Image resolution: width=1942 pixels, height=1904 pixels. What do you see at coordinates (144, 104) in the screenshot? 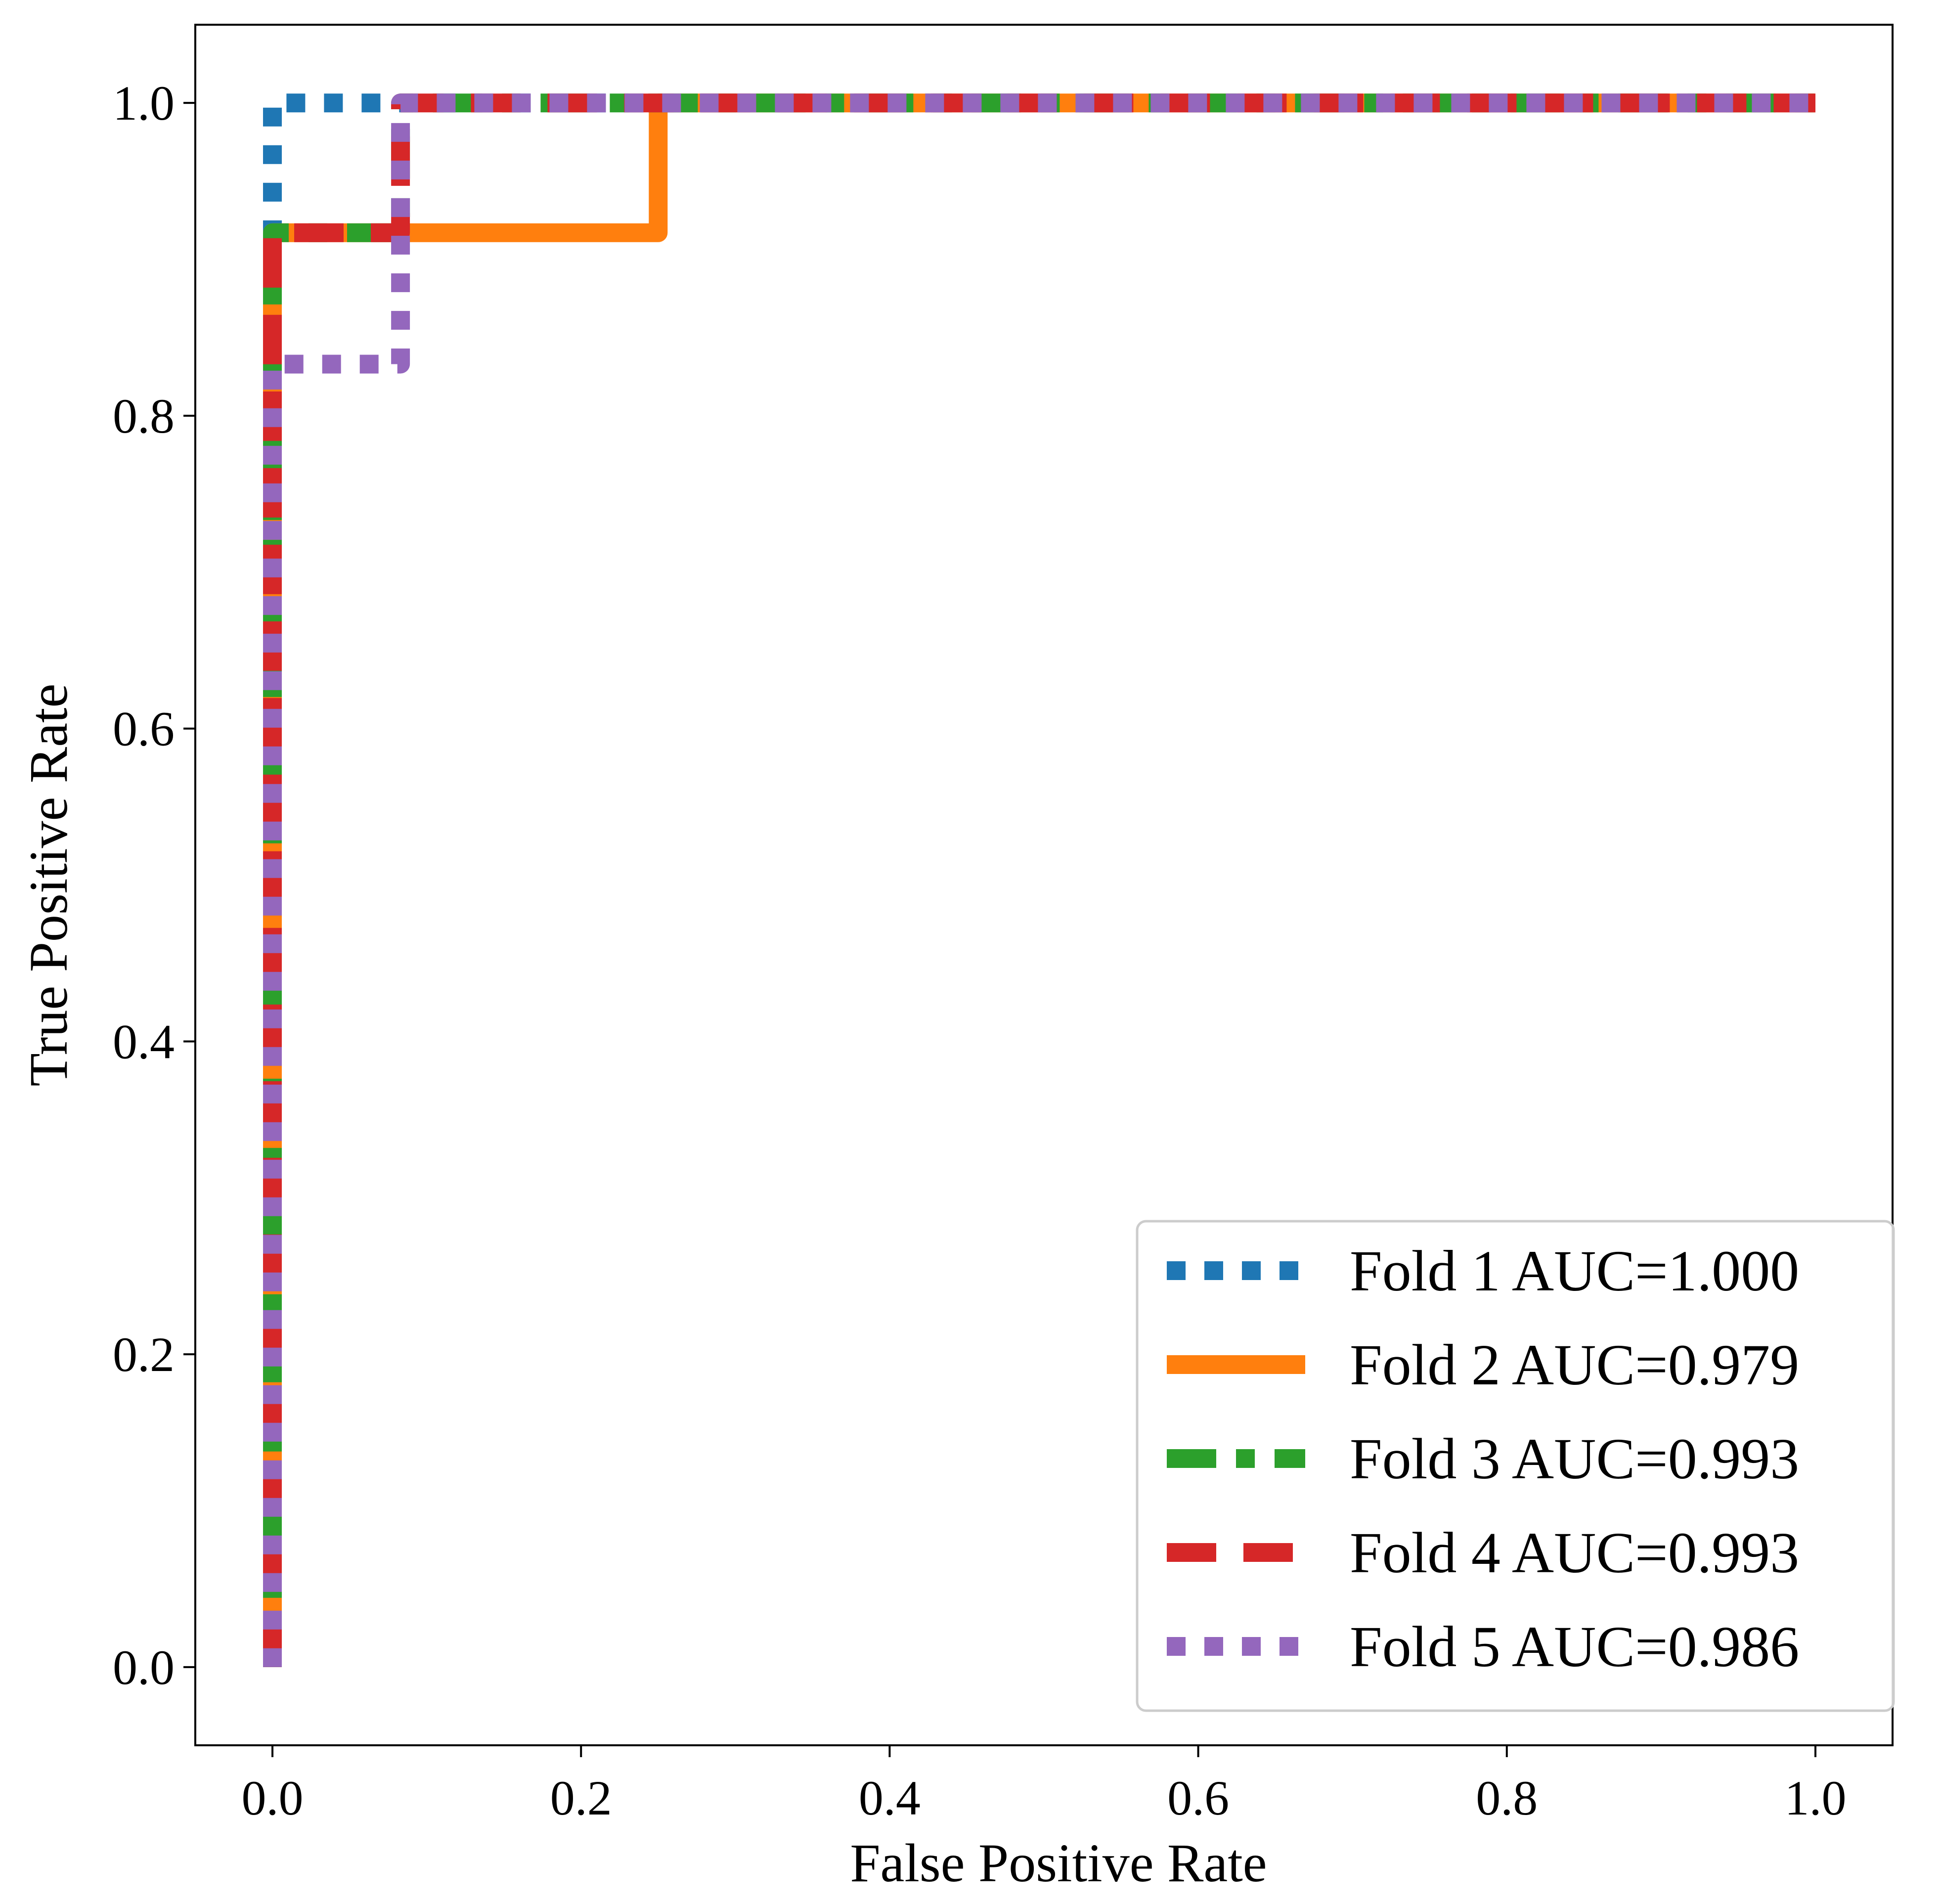
I see `y-tick-label: 1.0` at bounding box center [144, 104].